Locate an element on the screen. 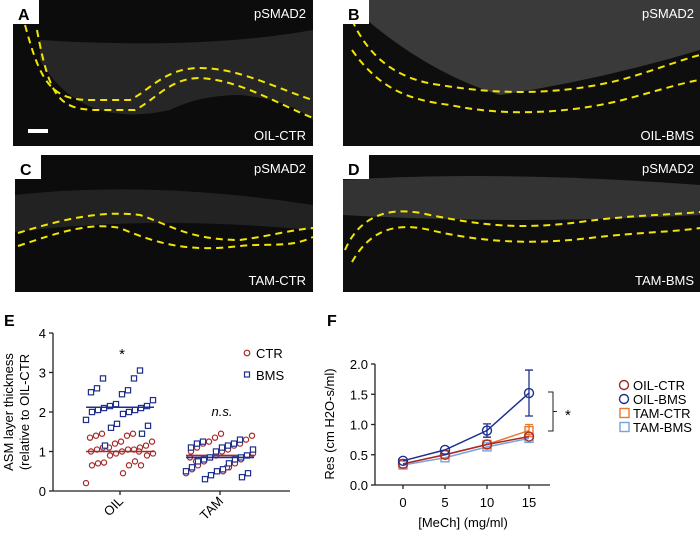 Image resolution: width=700 pixels, height=538 pixels. condition-label: TAM-CTR is located at coordinates (277, 280).